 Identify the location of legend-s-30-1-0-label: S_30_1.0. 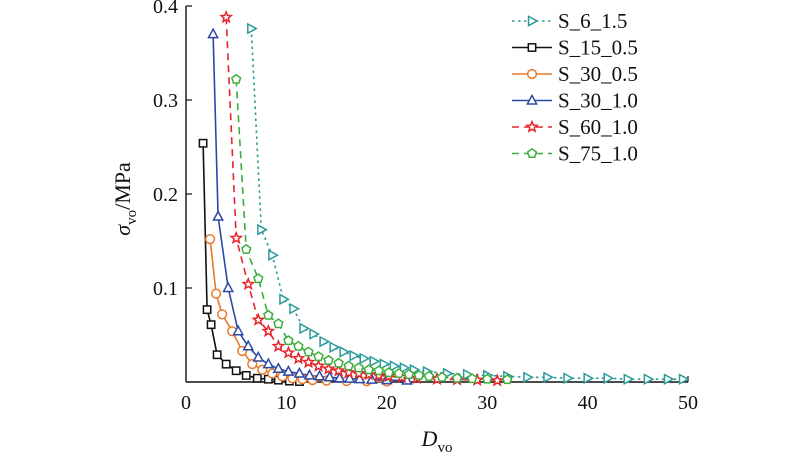
(598, 101).